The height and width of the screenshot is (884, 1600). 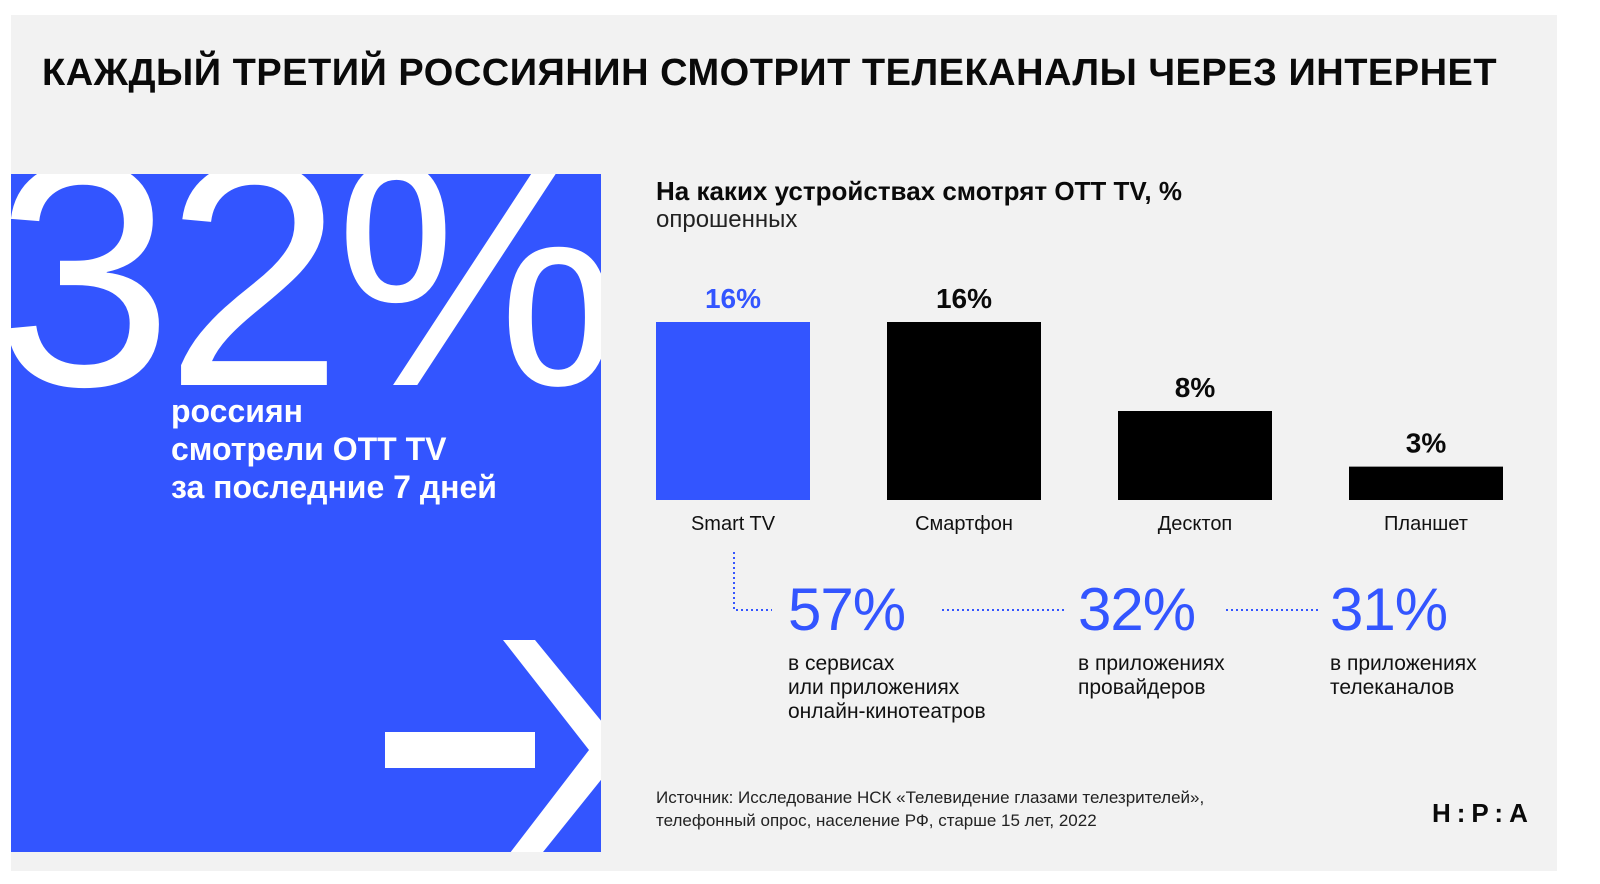 What do you see at coordinates (1426, 524) in the screenshot?
I see `category-label: Планшет` at bounding box center [1426, 524].